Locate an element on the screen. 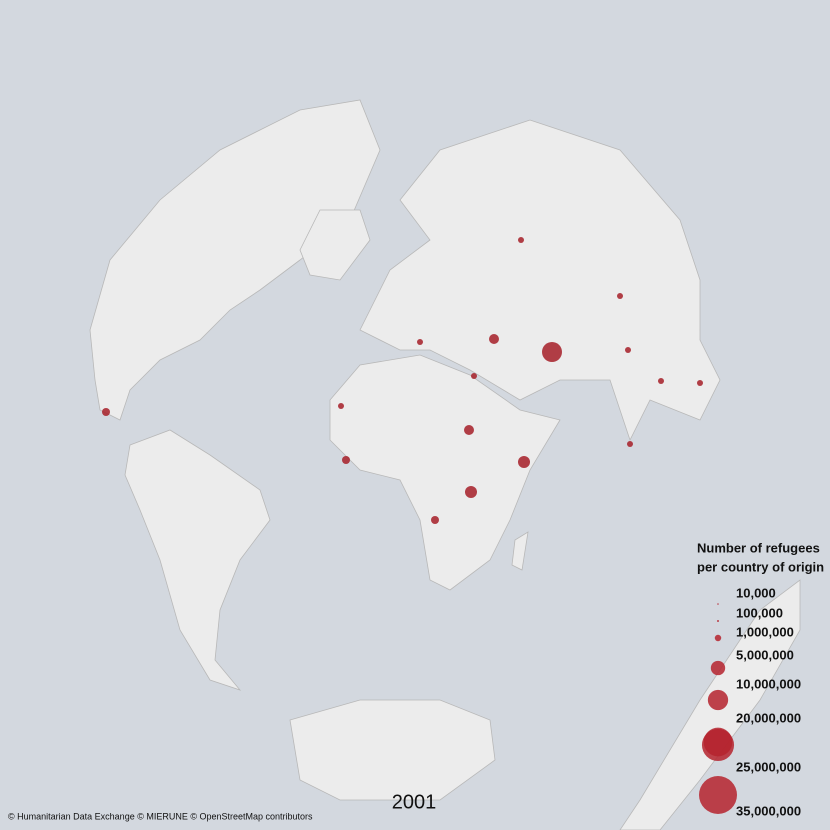  legend-label: 25,000,000 is located at coordinates (768, 766).